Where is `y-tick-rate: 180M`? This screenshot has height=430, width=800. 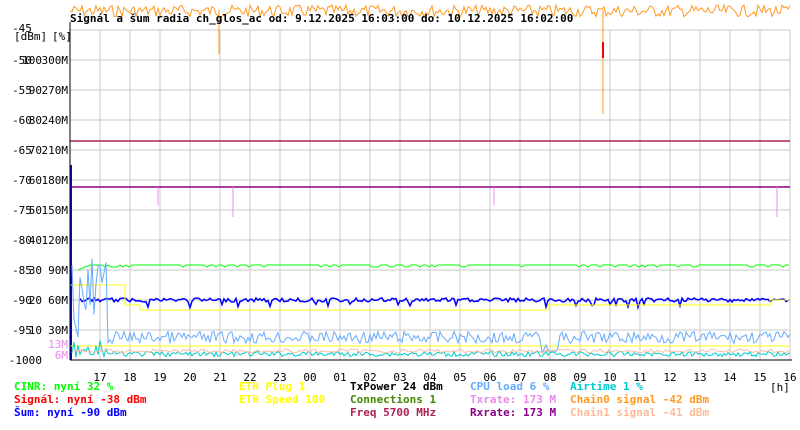 y-tick-rate: 180M is located at coordinates (55, 180).